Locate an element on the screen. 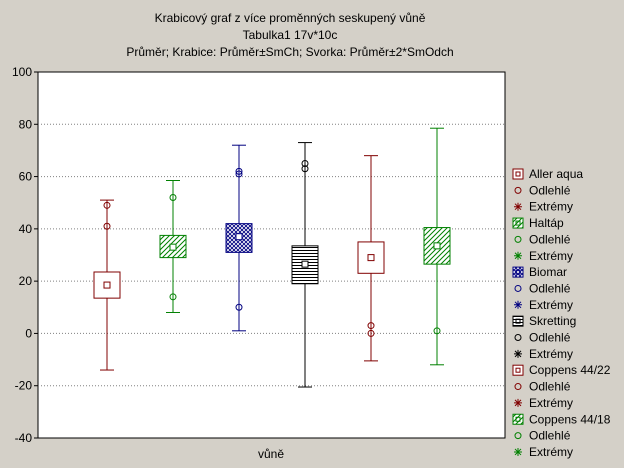  box is located at coordinates (107, 285).